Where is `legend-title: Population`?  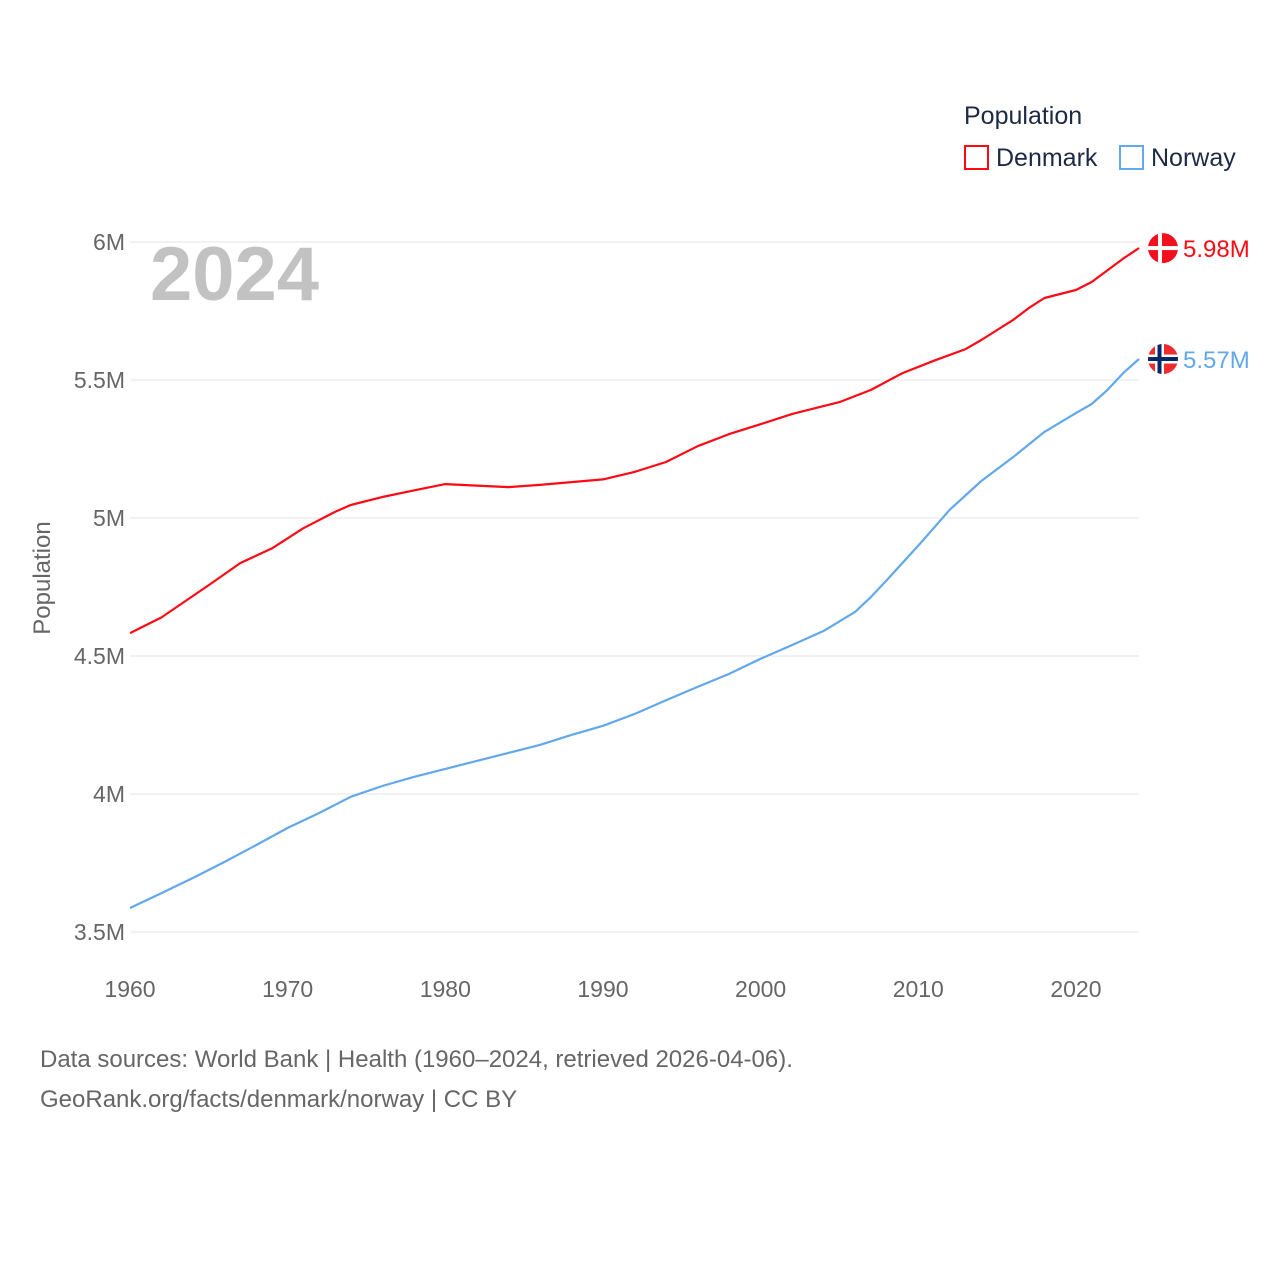 legend-title: Population is located at coordinates (1023, 116).